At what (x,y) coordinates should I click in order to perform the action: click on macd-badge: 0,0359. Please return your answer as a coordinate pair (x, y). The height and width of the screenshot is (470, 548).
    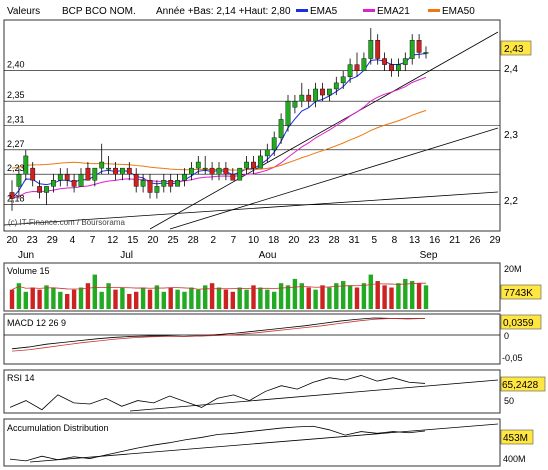
    Looking at the image, I should click on (521, 322).